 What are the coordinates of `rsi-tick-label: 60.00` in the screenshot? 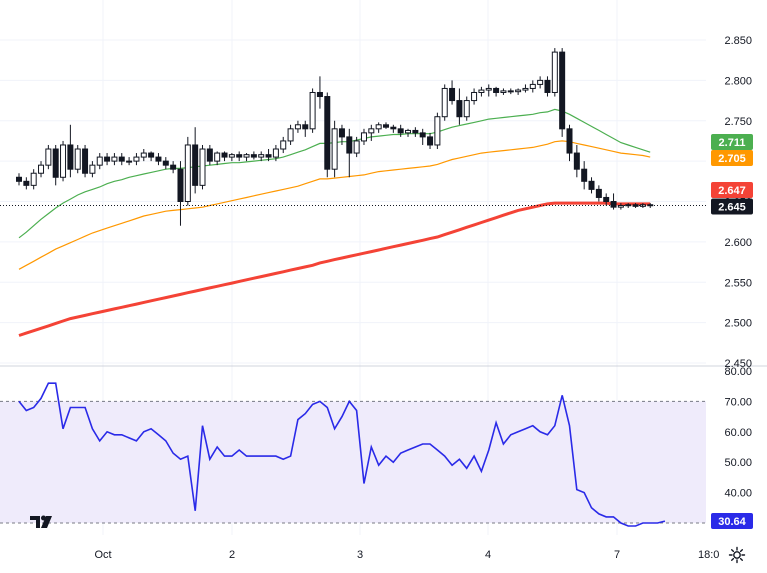 It's located at (738, 433).